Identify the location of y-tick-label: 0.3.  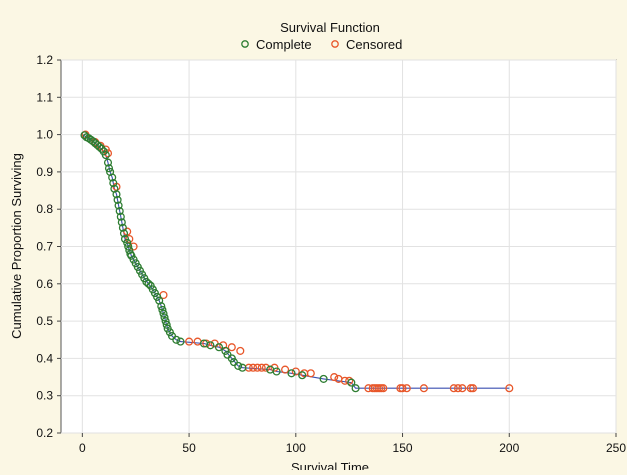
(44, 396).